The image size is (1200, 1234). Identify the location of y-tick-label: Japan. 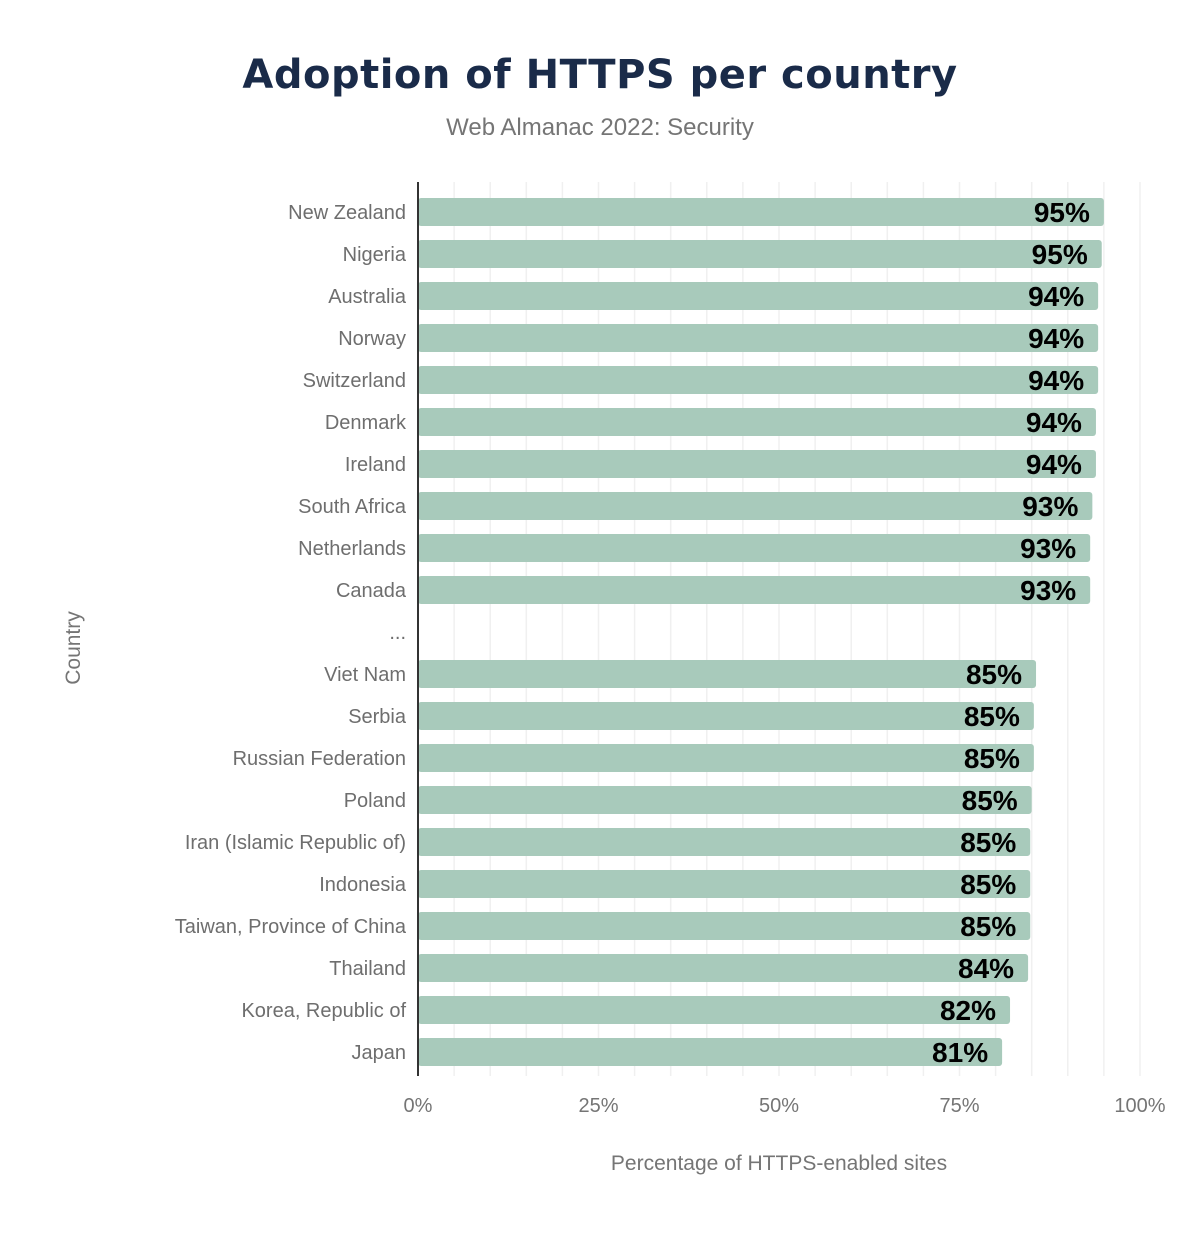
(379, 1053).